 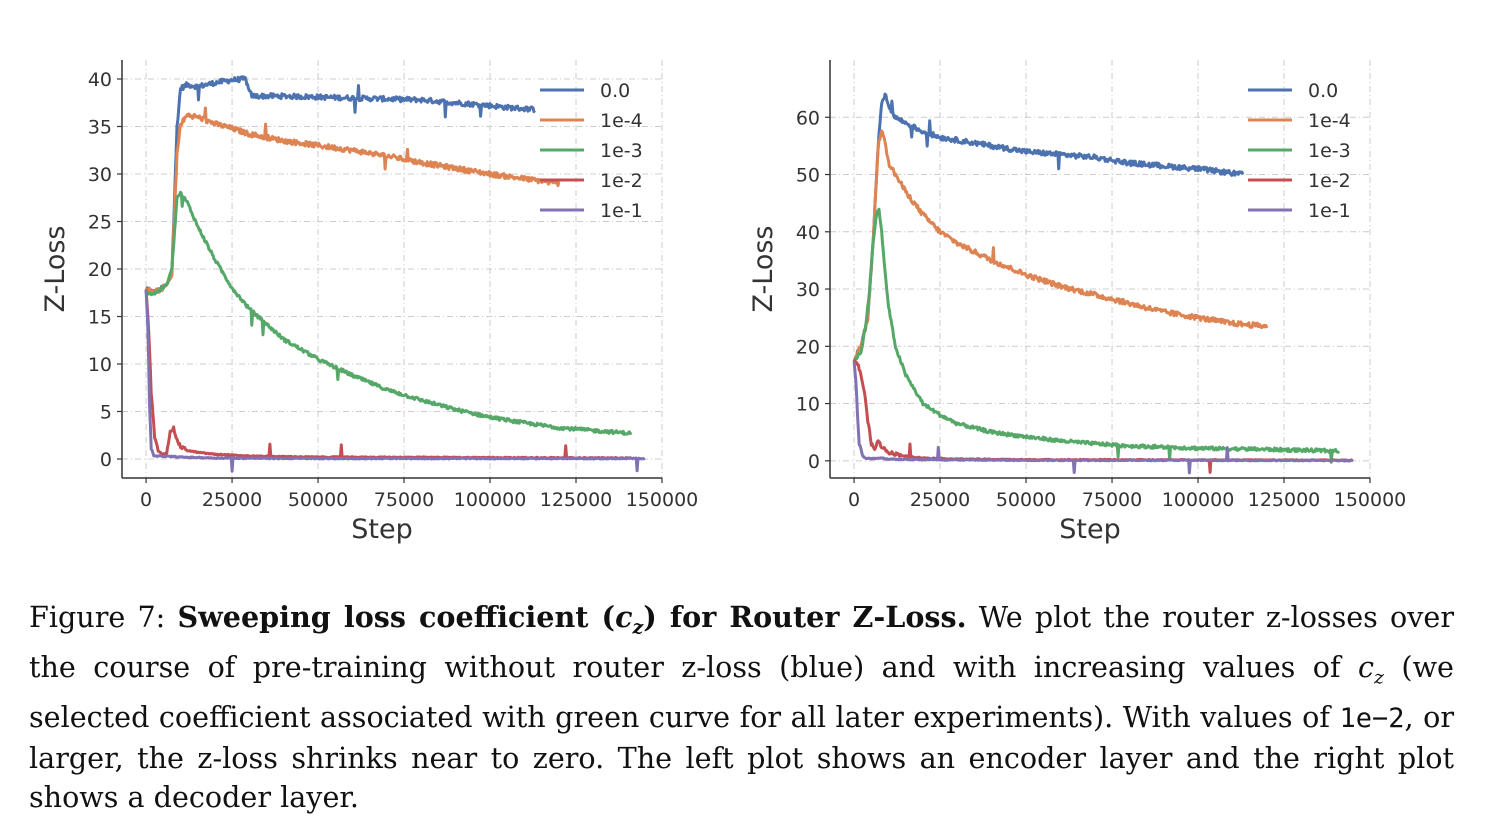 What do you see at coordinates (1378, 677) in the screenshot?
I see `caption-math-sub-2: z` at bounding box center [1378, 677].